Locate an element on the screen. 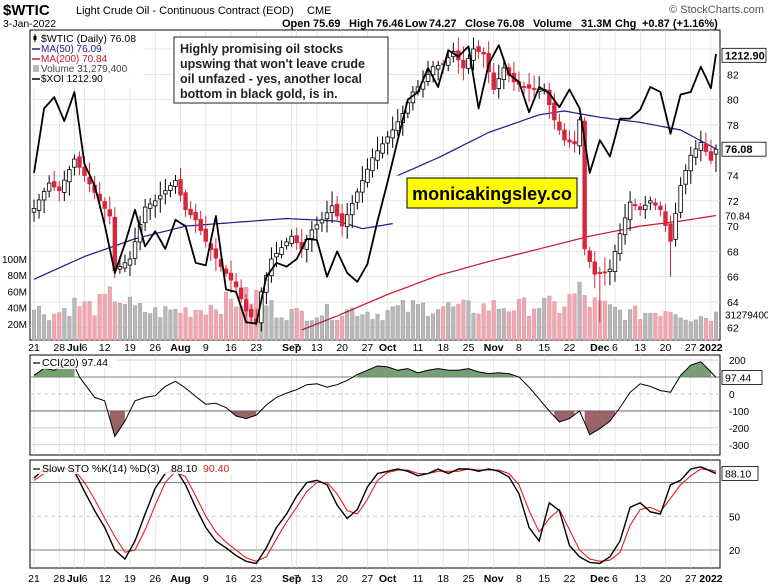  x-tick-label: Aug is located at coordinates (180, 579).